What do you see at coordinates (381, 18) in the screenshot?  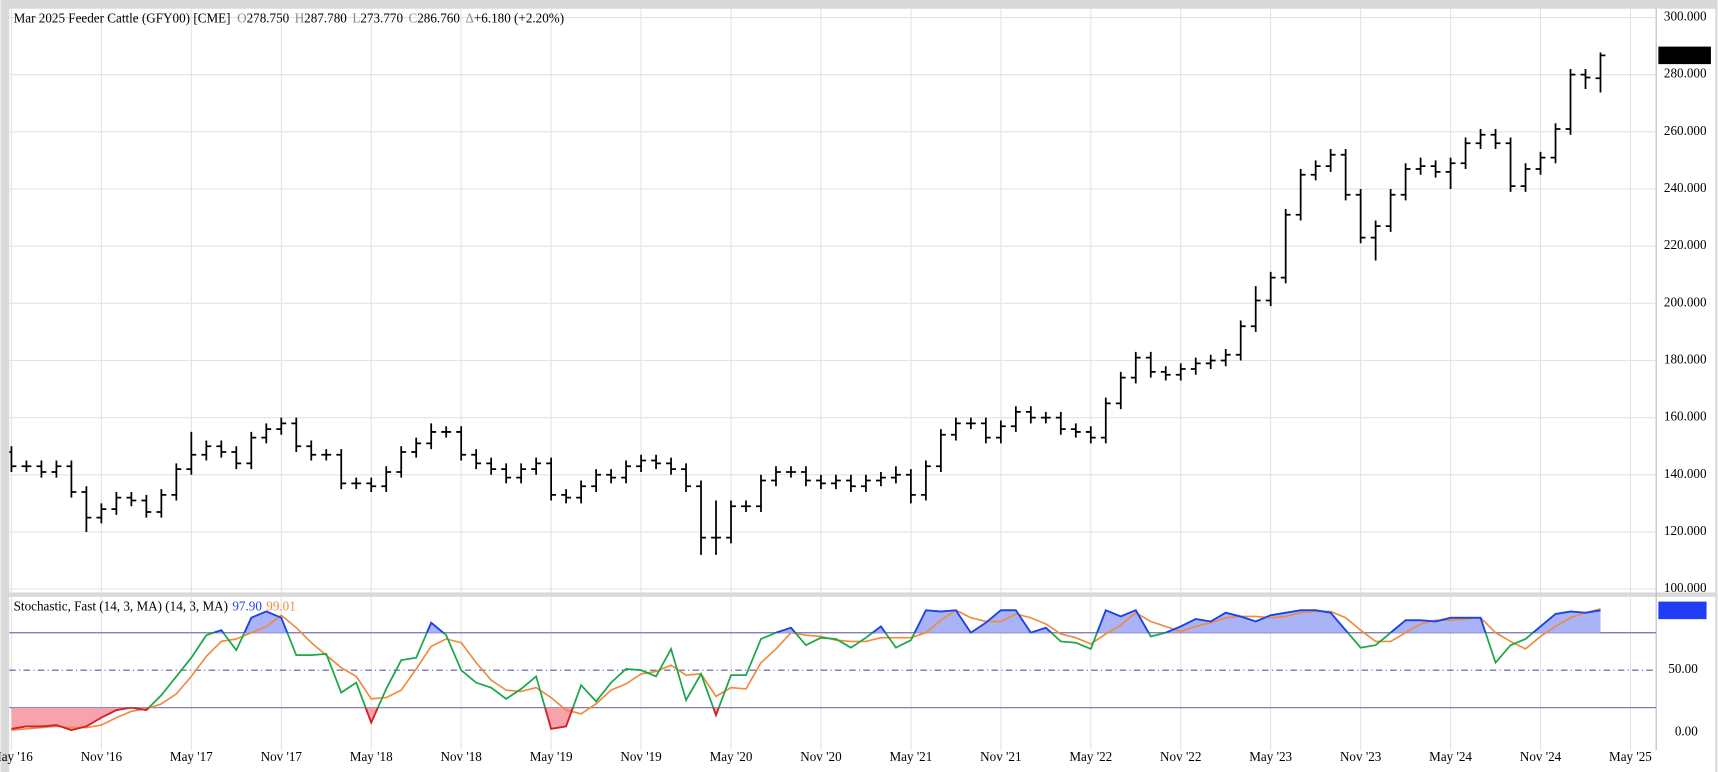 I see `stat-value: 273.770` at bounding box center [381, 18].